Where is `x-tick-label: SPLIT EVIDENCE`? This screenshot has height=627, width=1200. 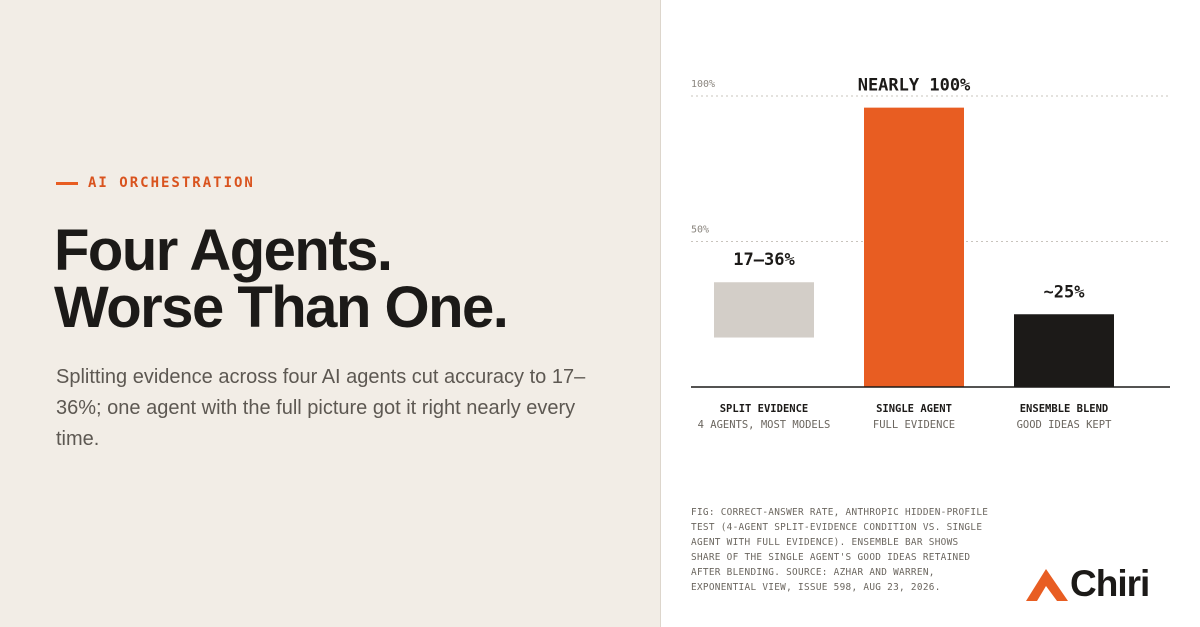 x-tick-label: SPLIT EVIDENCE is located at coordinates (764, 409).